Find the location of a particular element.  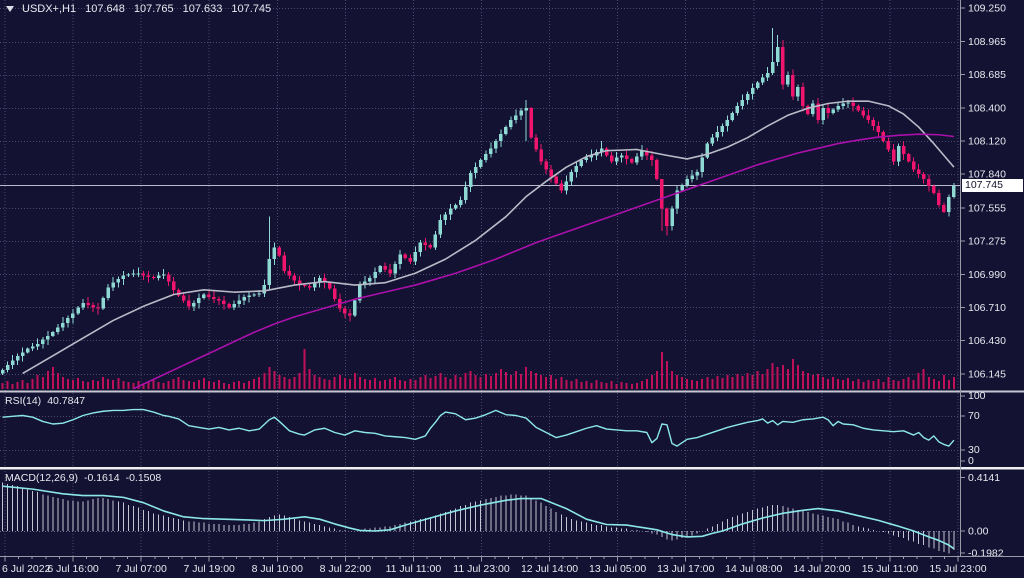

separator-main-rsi is located at coordinates (512, 391).